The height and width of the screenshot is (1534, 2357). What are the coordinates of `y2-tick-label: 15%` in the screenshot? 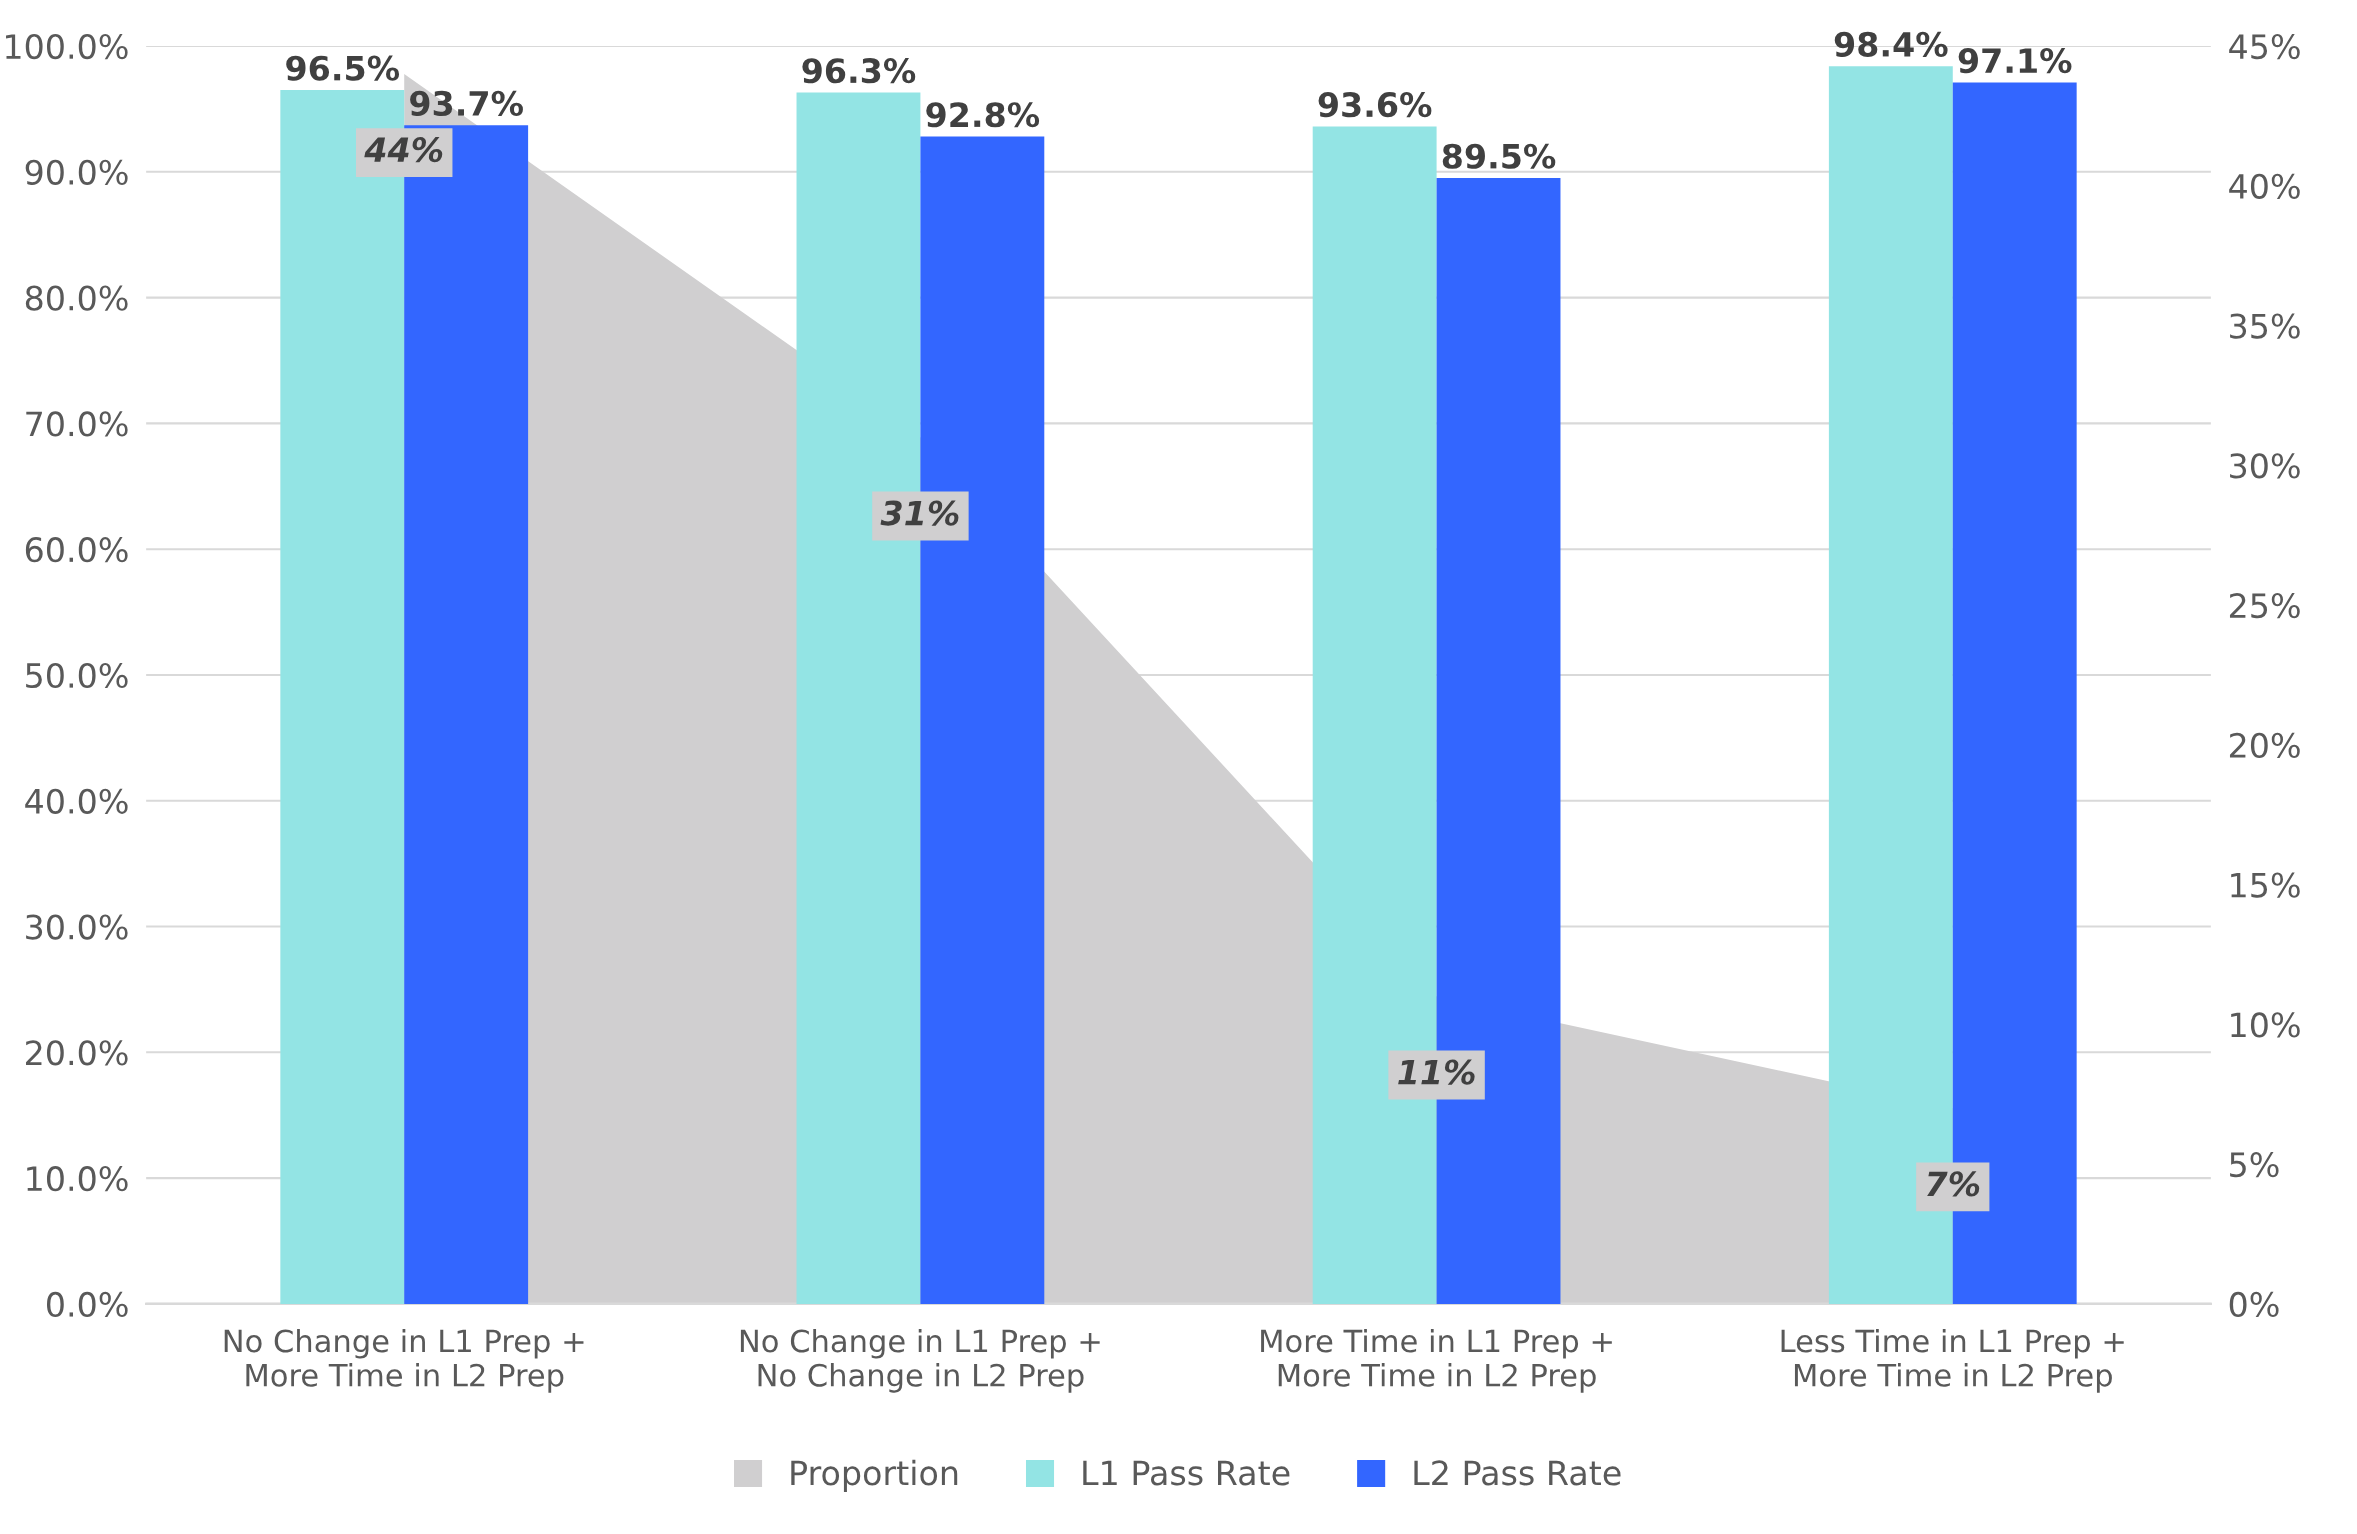 It's located at (2265, 885).